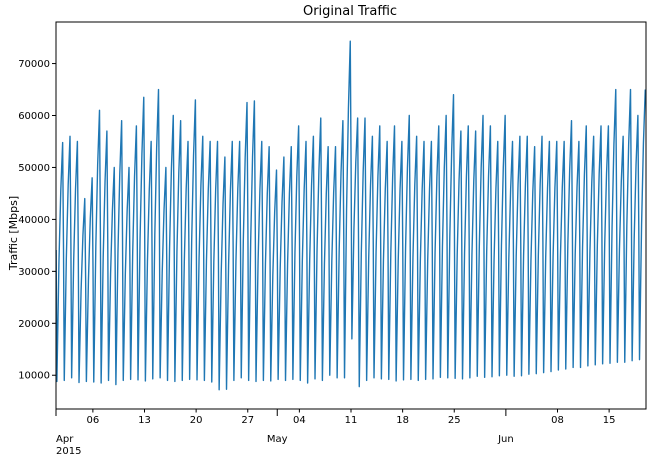 This screenshot has width=656, height=461. Describe the element at coordinates (350, 11) in the screenshot. I see `chart-title: Original Traffic` at that location.